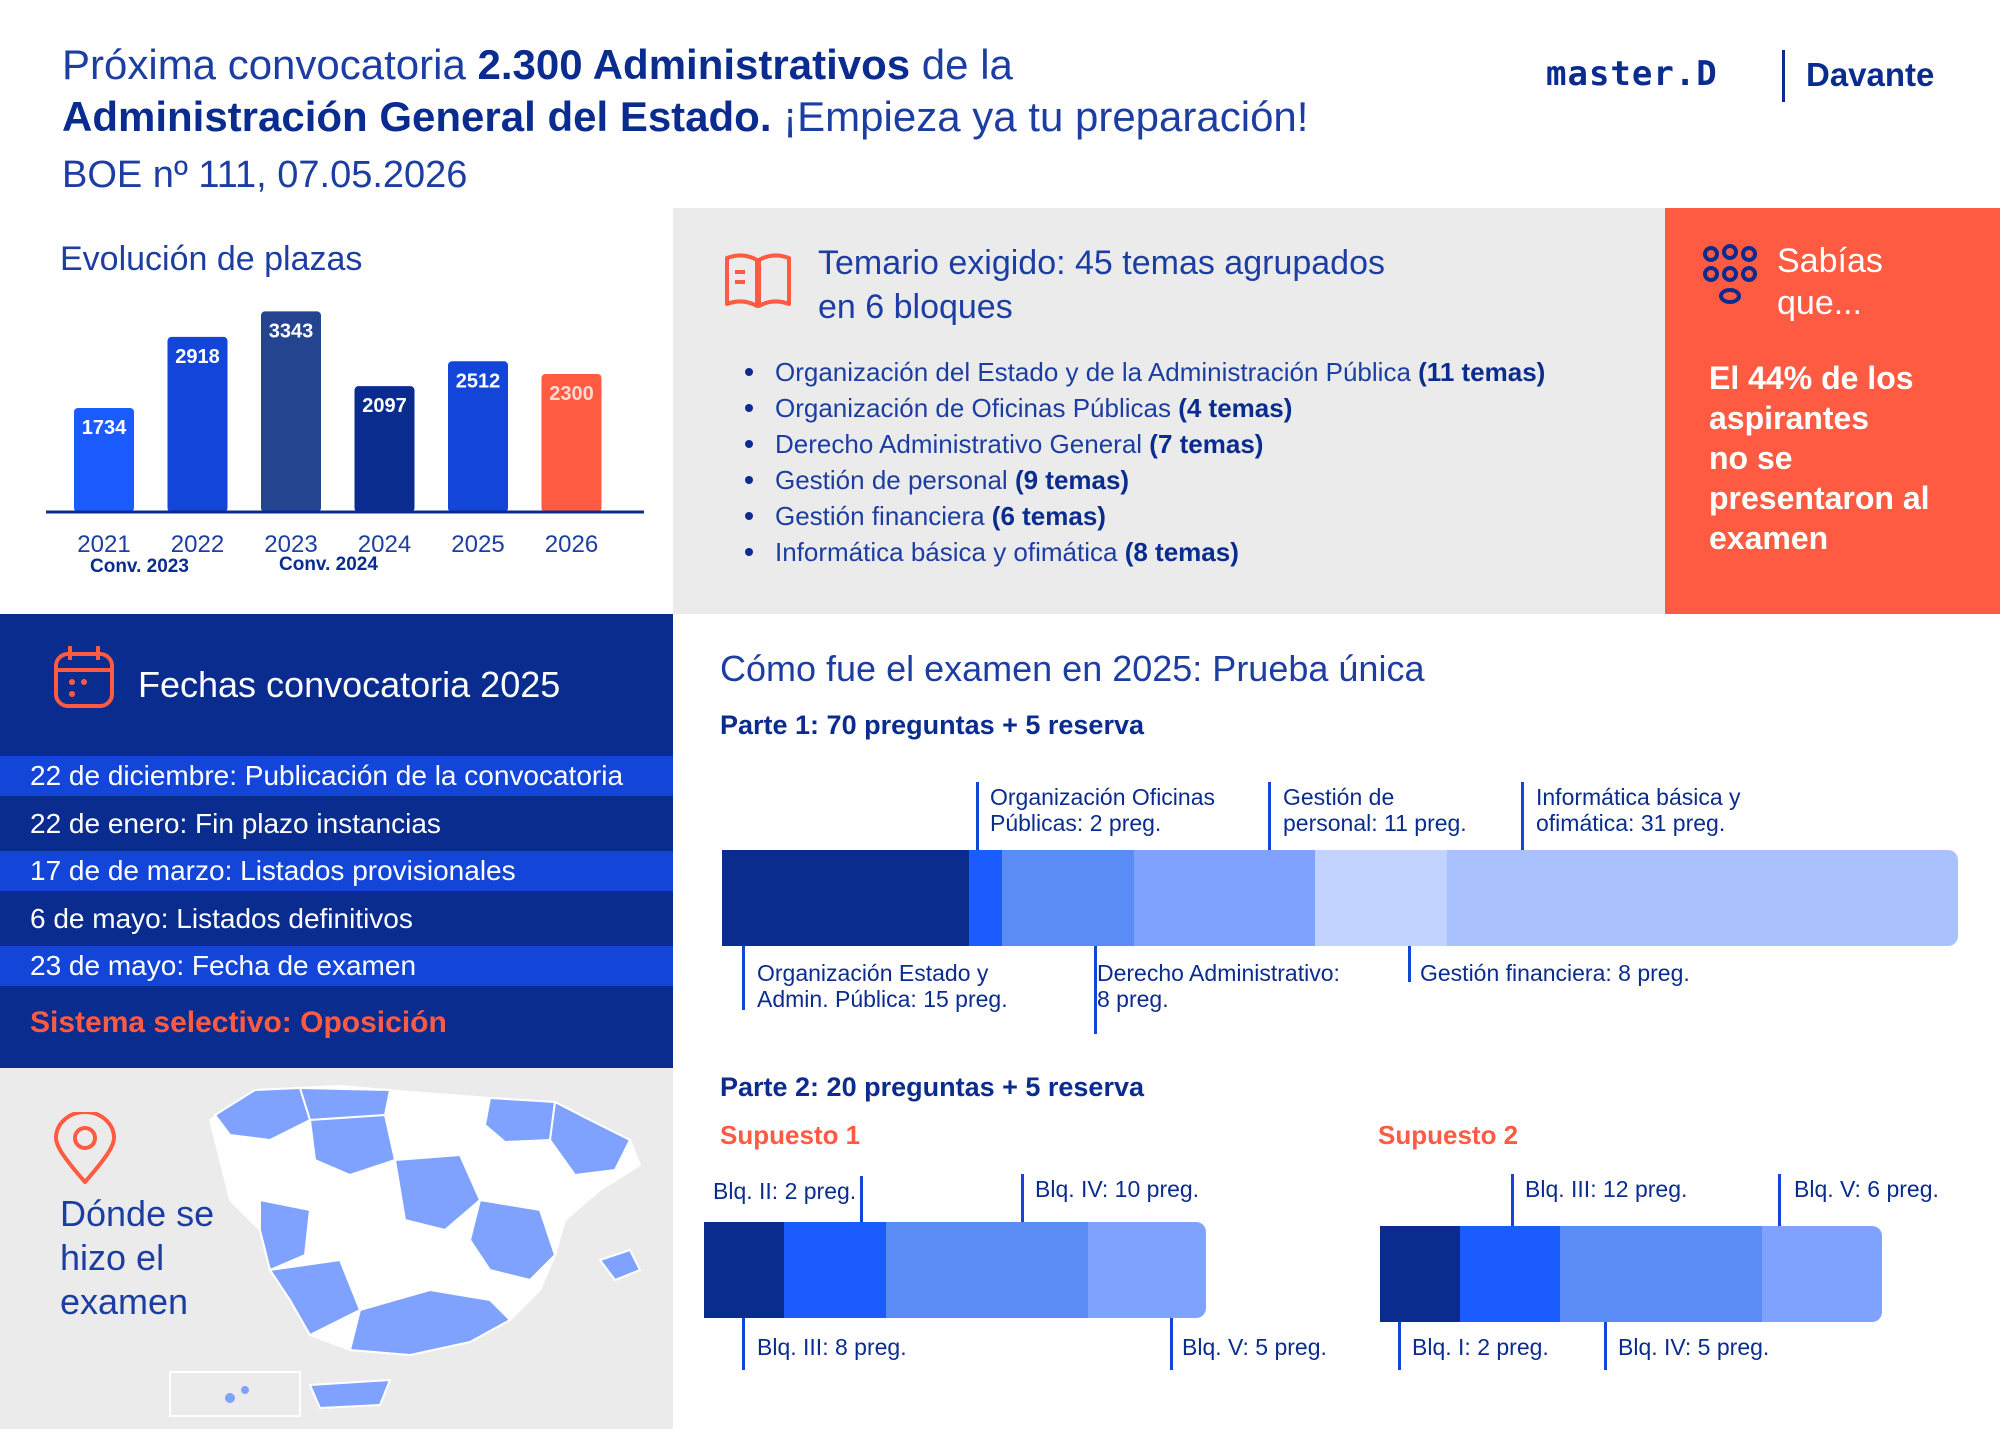 The height and width of the screenshot is (1429, 2000). I want to click on supuesto2-label: Blq. IV: 5 preg., so click(1694, 1347).